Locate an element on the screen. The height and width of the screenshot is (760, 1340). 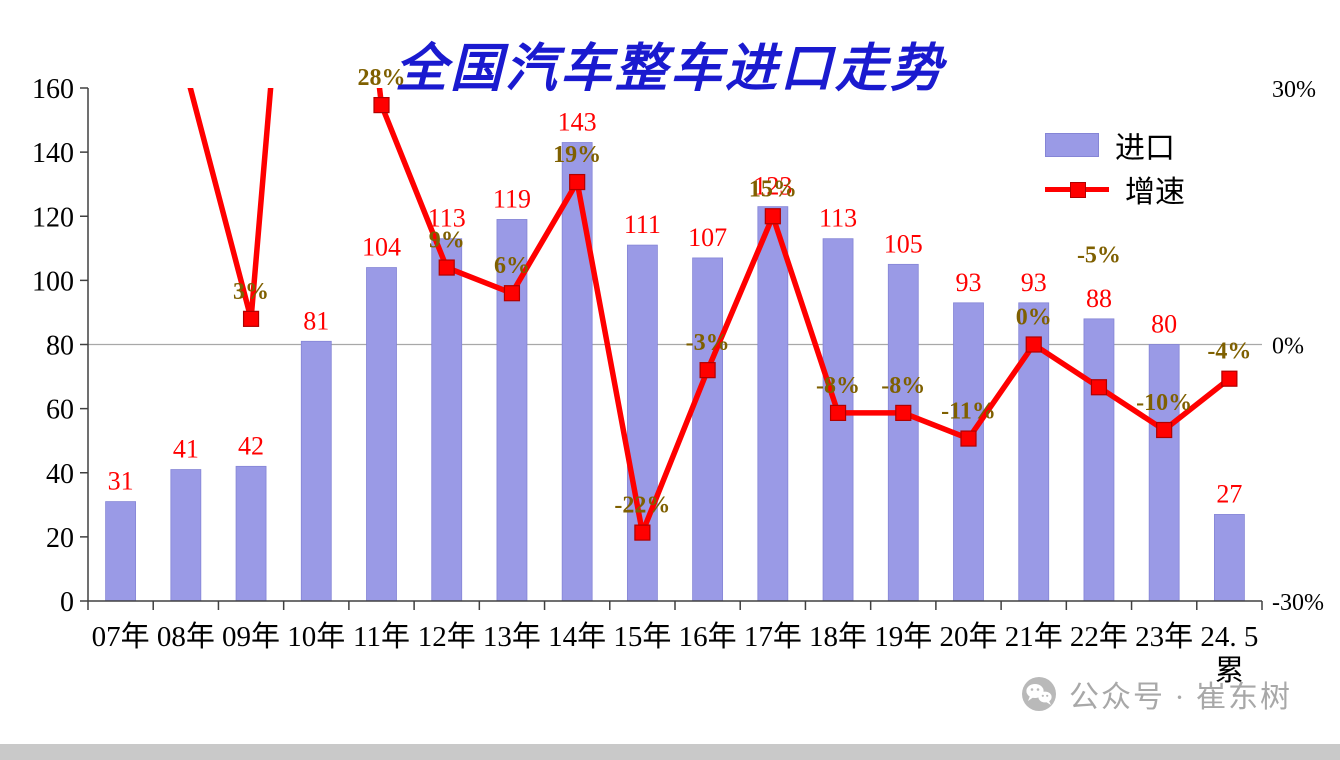
legend-item-growth: 增速 is located at coordinates (1115, 190).